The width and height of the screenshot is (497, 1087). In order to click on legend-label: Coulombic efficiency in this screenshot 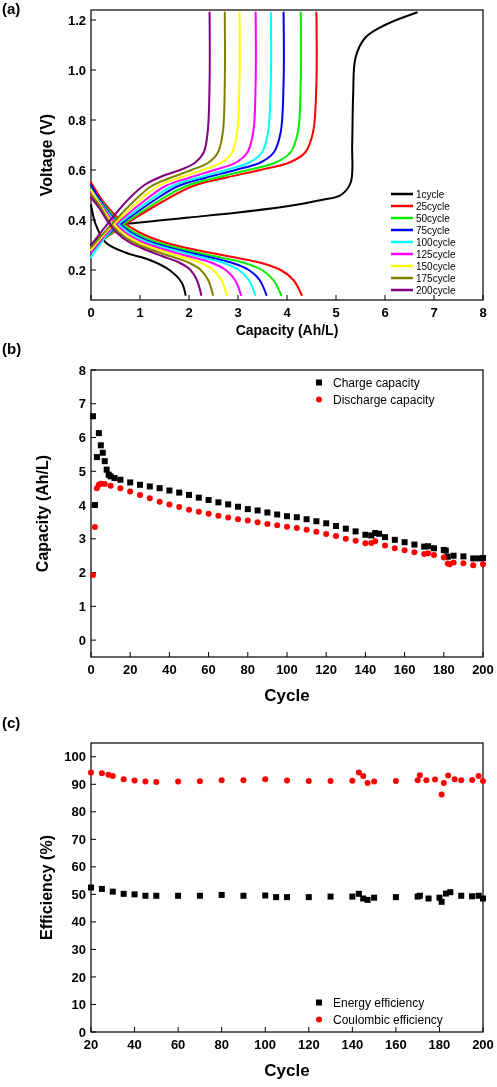, I will do `click(388, 1019)`.